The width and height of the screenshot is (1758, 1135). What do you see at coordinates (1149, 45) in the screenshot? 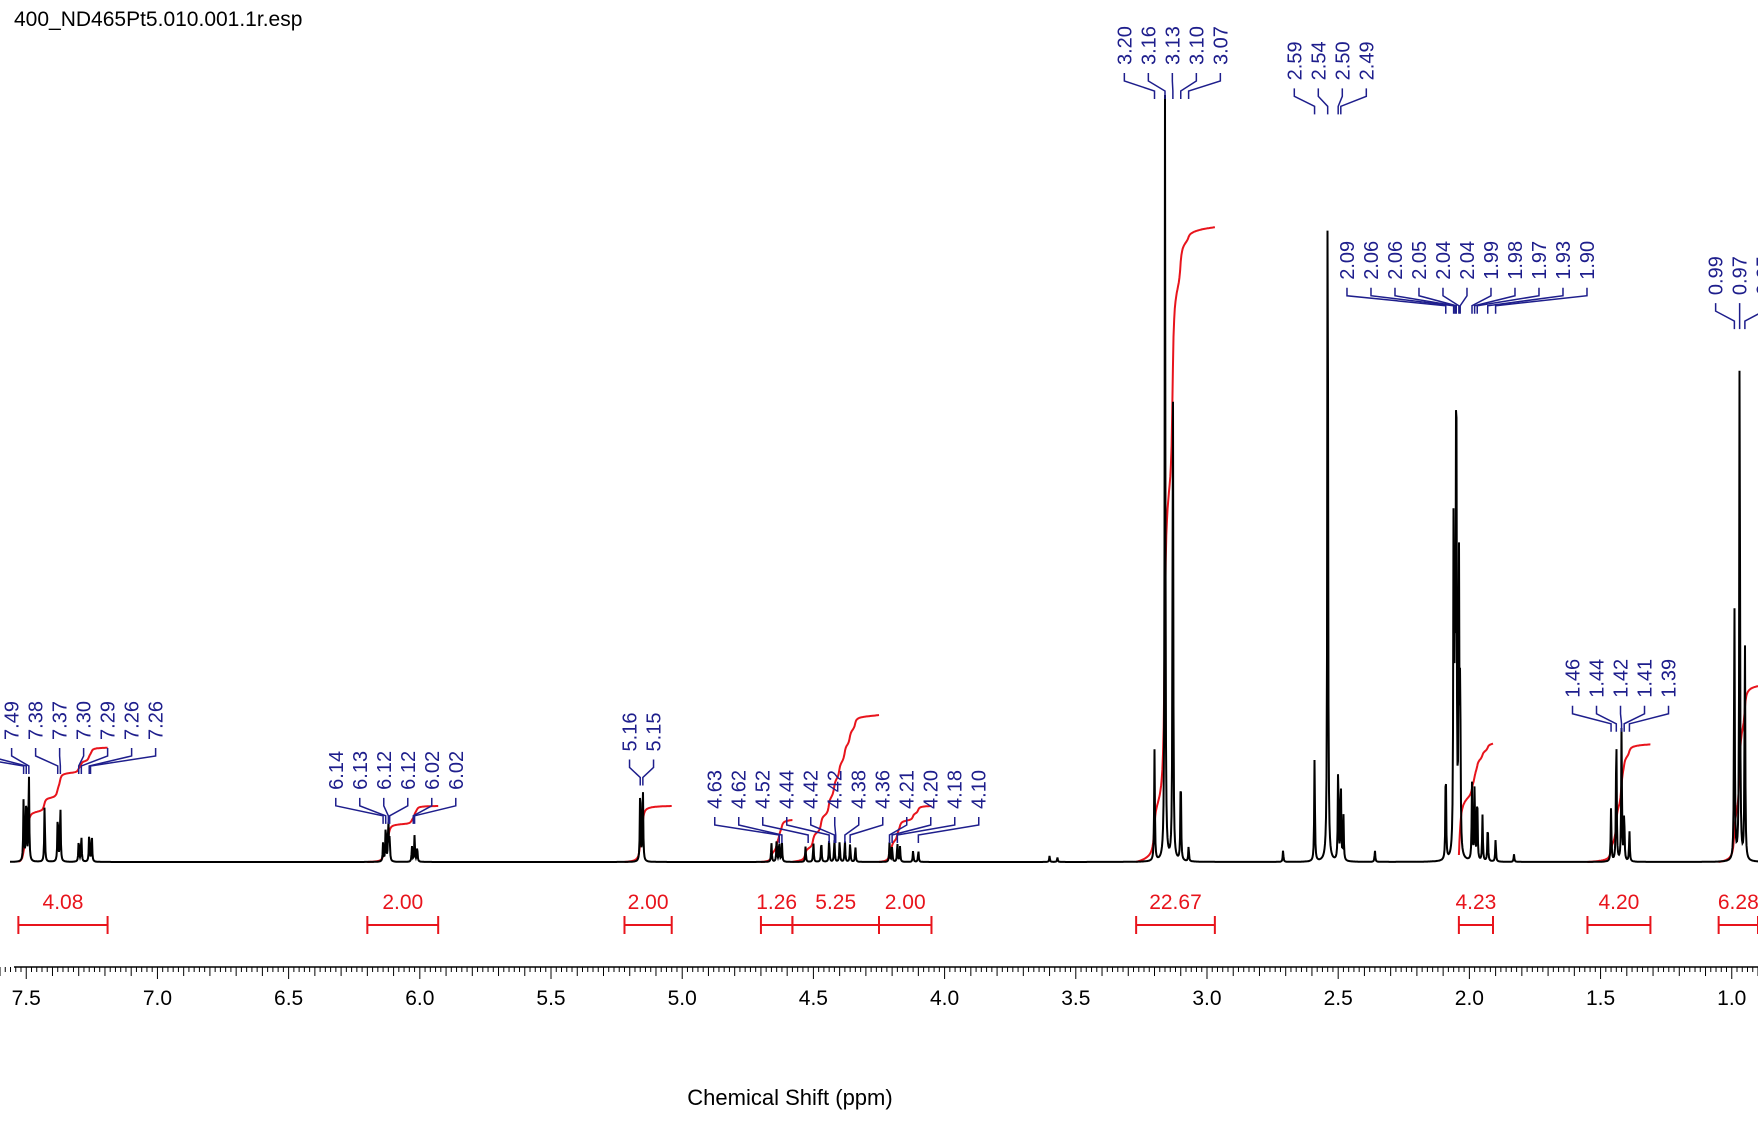
I see `peak-label: 3.16` at bounding box center [1149, 45].